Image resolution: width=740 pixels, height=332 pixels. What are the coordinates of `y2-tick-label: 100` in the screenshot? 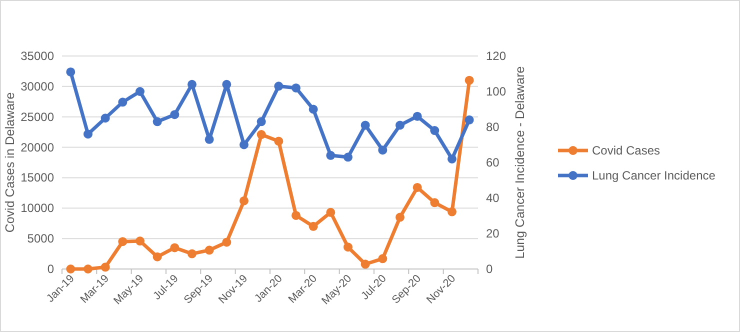 It's located at (496, 91).